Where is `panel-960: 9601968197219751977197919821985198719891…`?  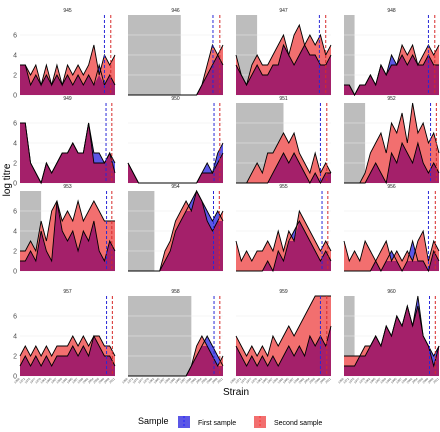
panel-960: 9601968197219751977197919821985198719891… is located at coordinates (388, 336).